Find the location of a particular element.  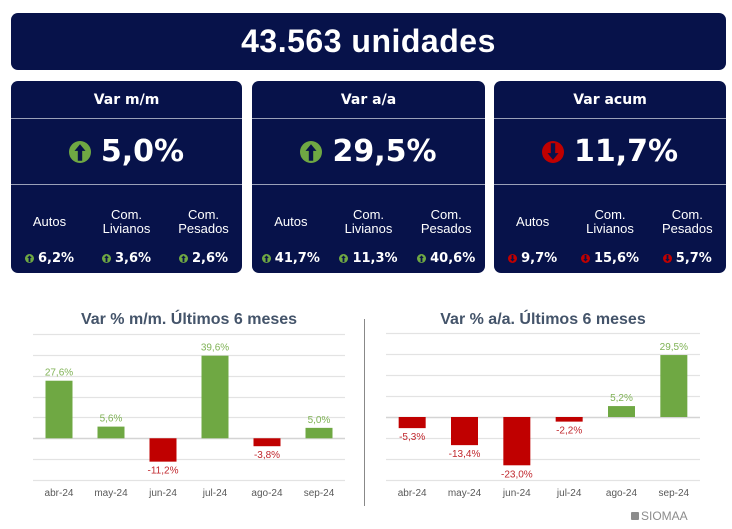

data-label: 5,6% is located at coordinates (111, 419).